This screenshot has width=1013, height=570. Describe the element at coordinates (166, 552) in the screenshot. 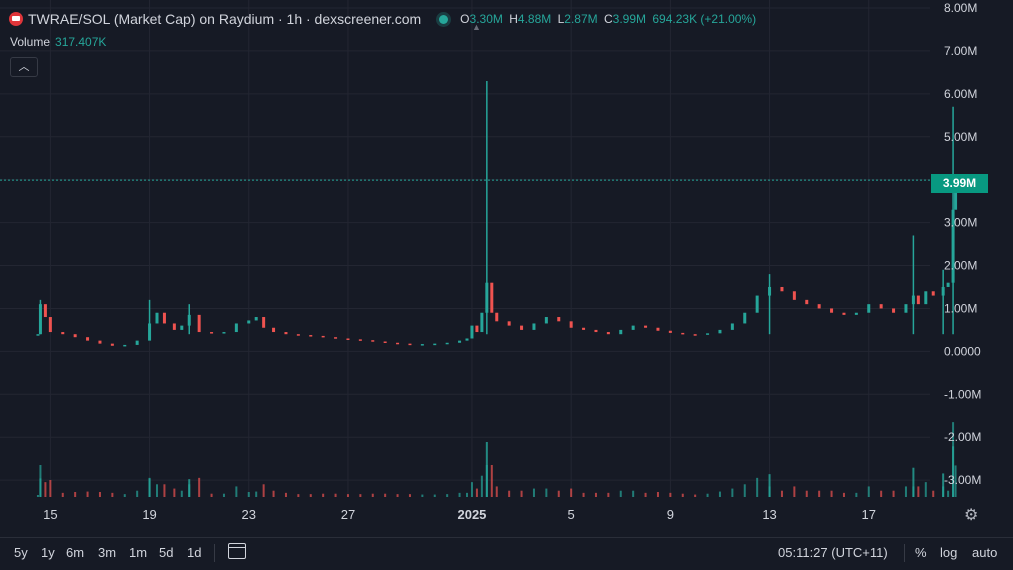

I see `timeframe-5d-button: 5d` at that location.